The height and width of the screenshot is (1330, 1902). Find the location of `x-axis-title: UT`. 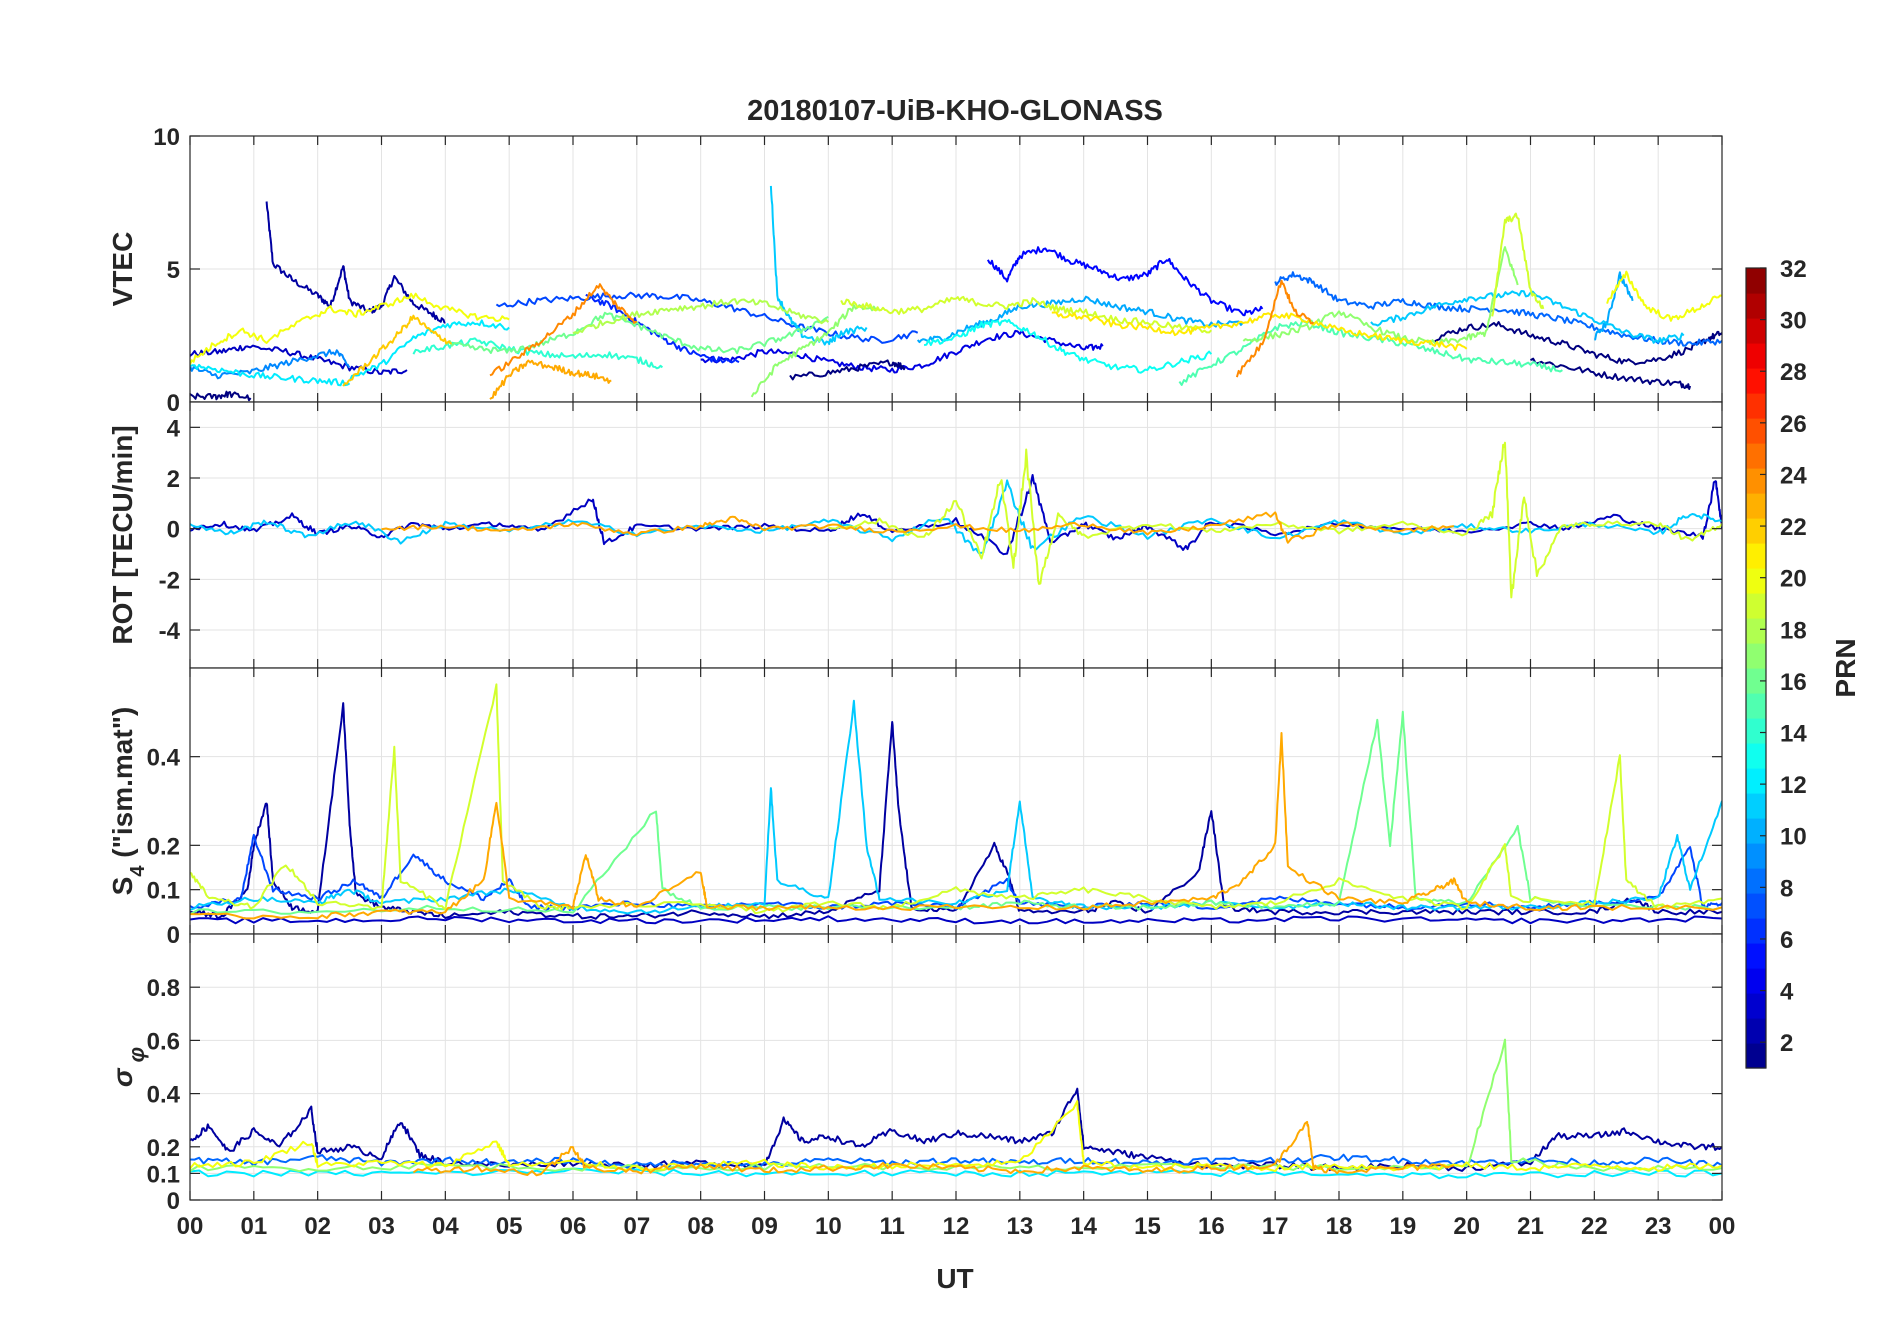

x-axis-title: UT is located at coordinates (954, 1278).